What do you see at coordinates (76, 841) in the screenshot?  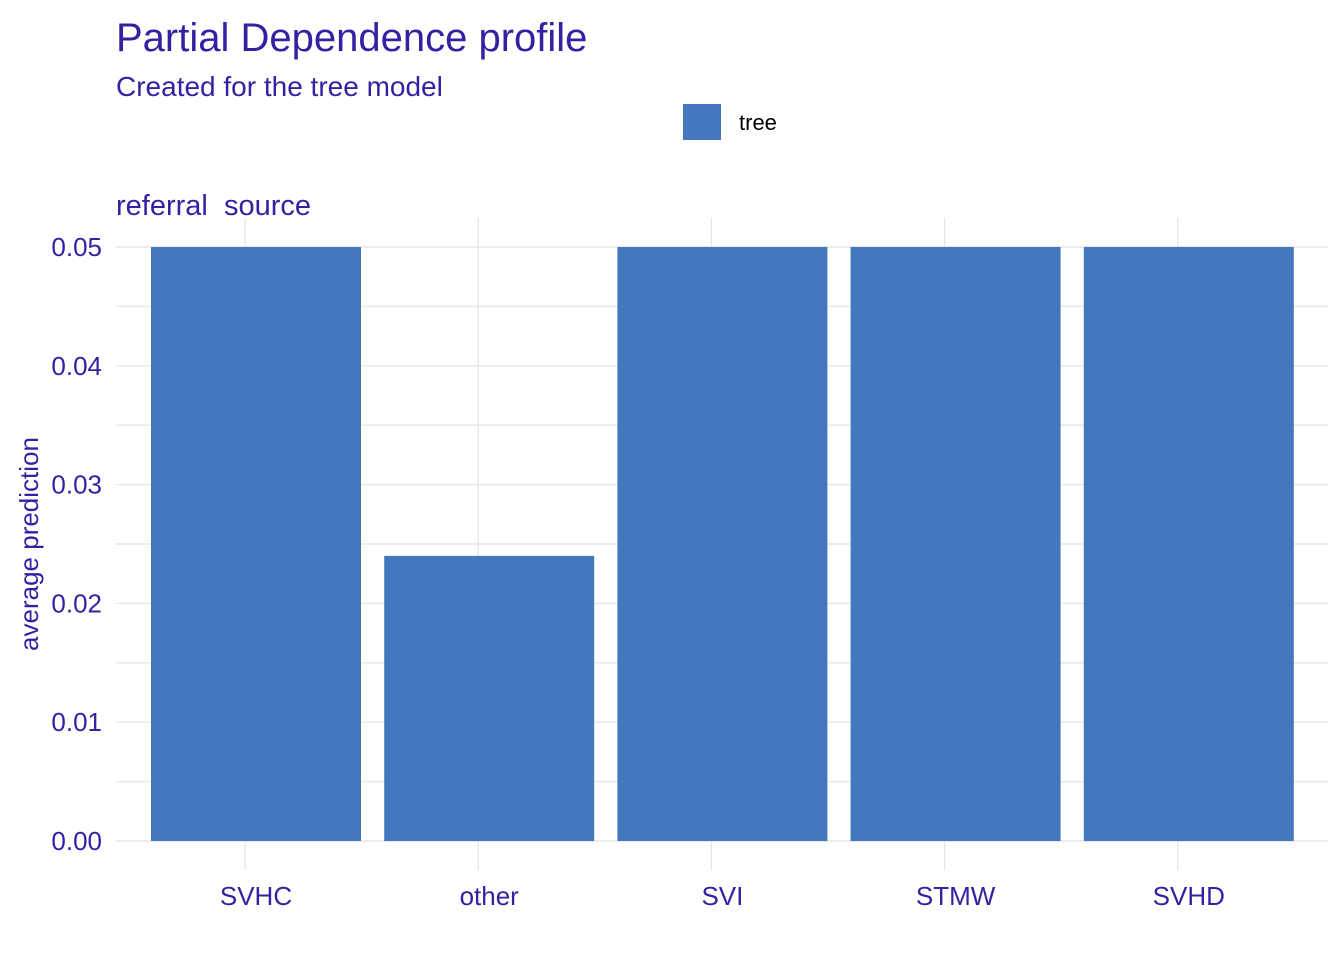 I see `y-tick-label: 0.00` at bounding box center [76, 841].